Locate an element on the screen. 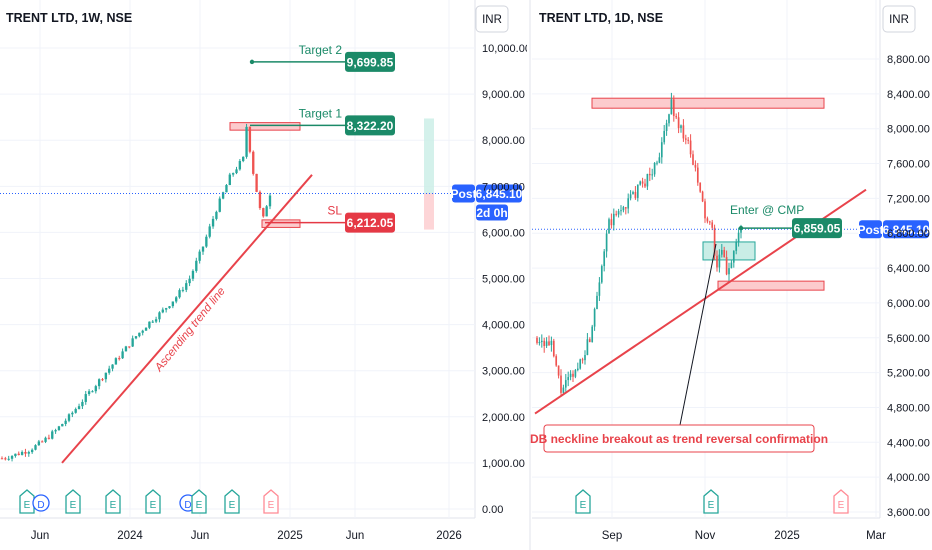 The height and width of the screenshot is (550, 932). left-x-tick-label: 2024 is located at coordinates (130, 536).